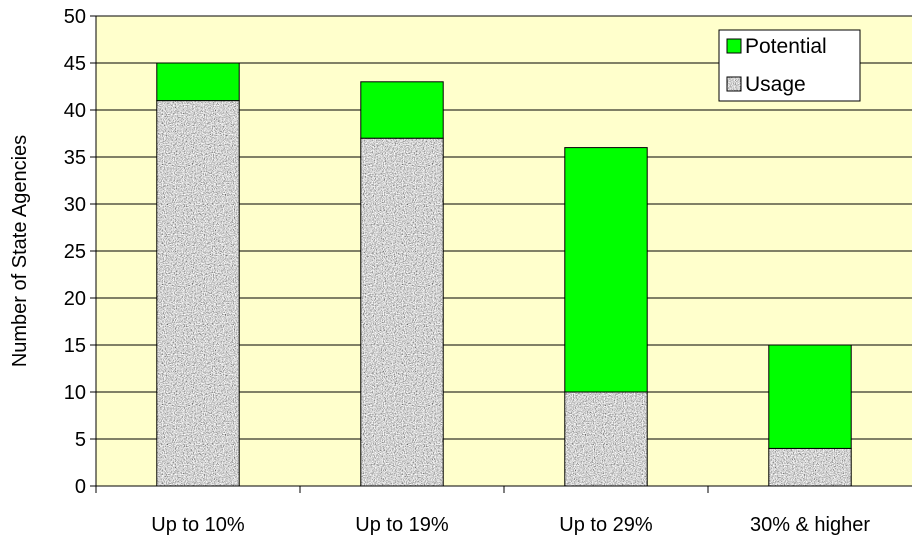 The height and width of the screenshot is (539, 912). Describe the element at coordinates (402, 525) in the screenshot. I see `x-tick-label: Up to 19%` at that location.